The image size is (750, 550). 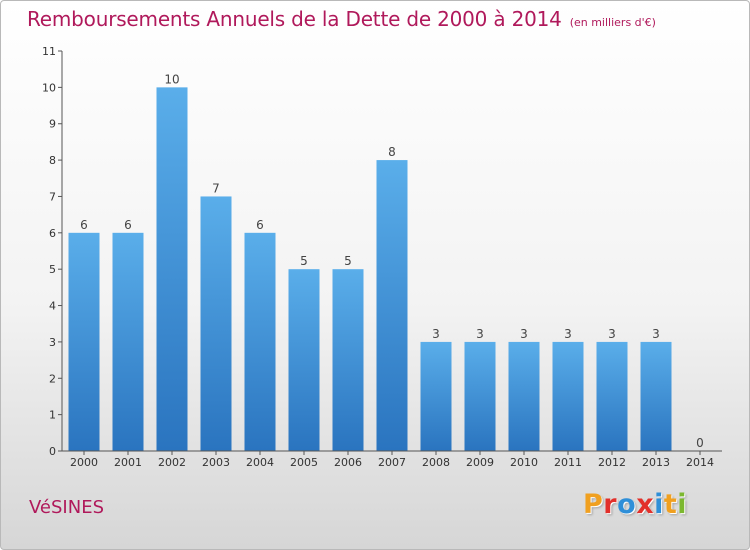 I want to click on chart-subtitle: (en milliers d'€), so click(x=612, y=22).